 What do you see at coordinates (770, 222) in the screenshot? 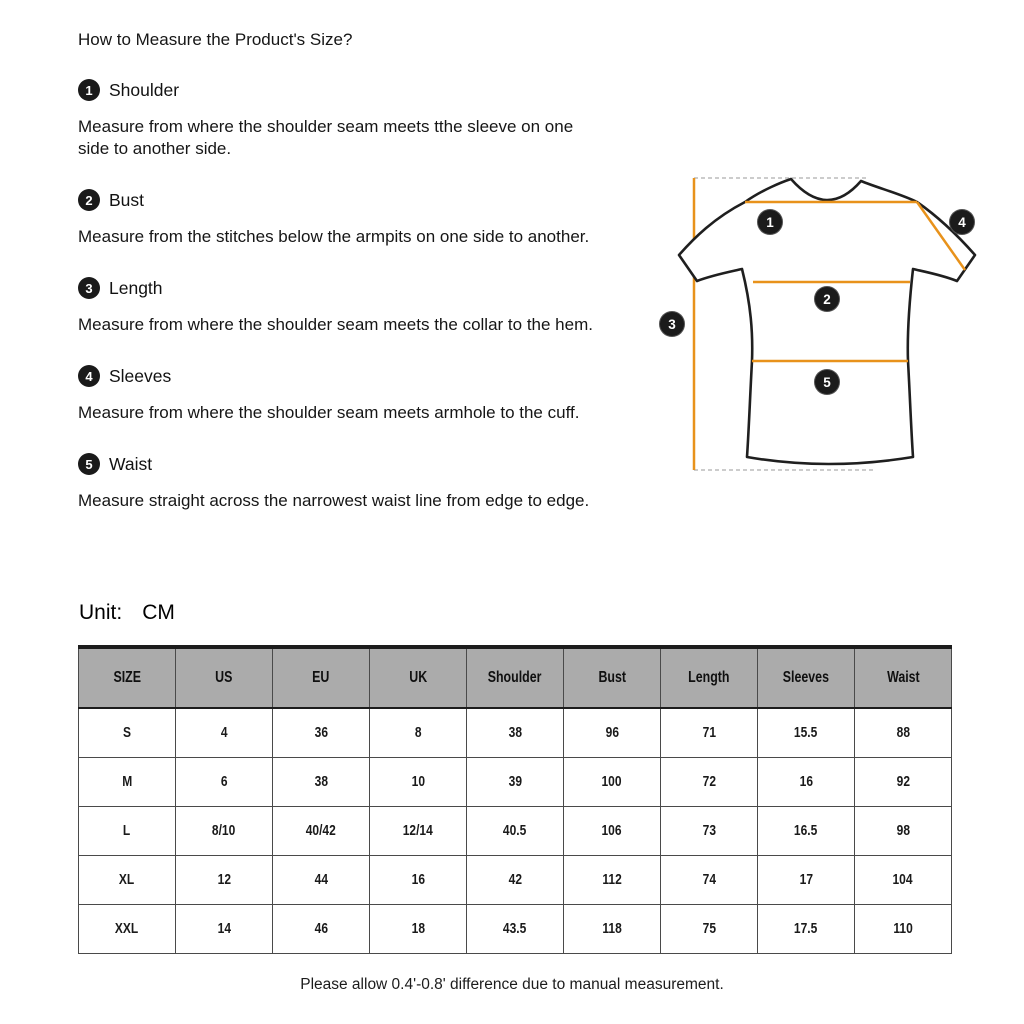
I see `diagram-marker-1: 1` at bounding box center [770, 222].